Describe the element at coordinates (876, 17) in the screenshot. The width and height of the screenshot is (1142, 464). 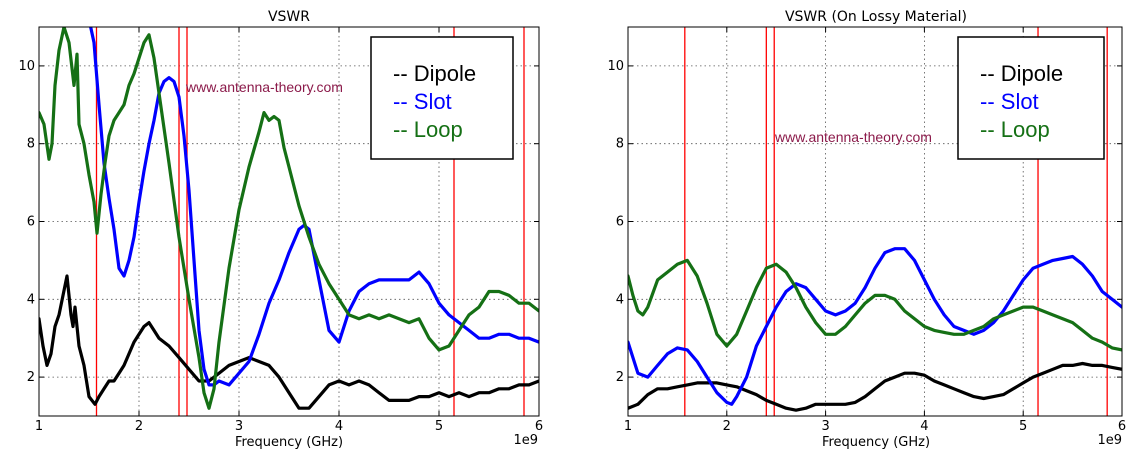
I see `chart-title: VSWR (On Lossy Material)` at that location.